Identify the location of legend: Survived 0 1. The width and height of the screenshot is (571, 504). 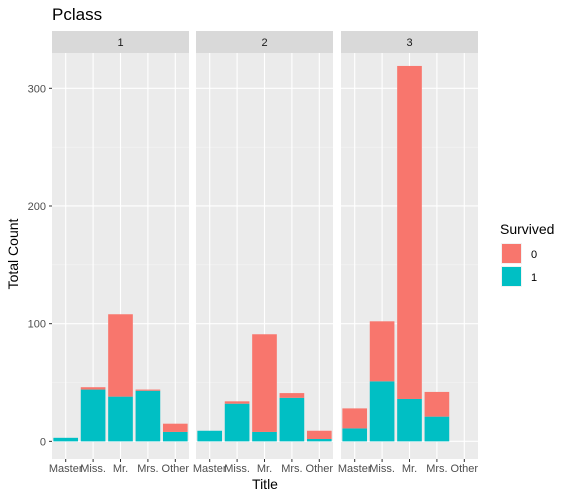
(527, 254).